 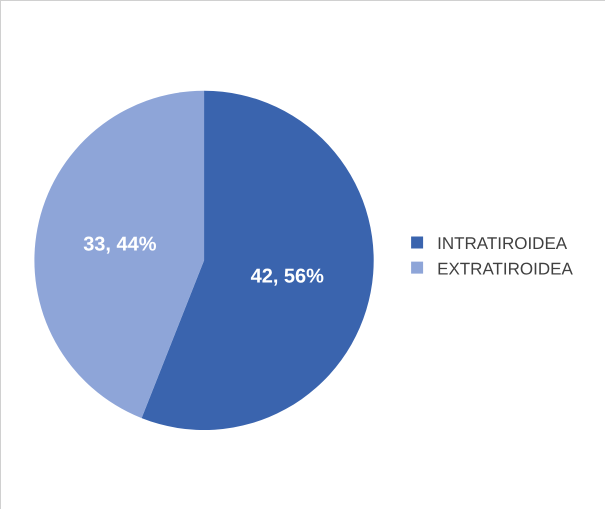 What do you see at coordinates (502, 244) in the screenshot?
I see `legend-label: INTRATIROIDEA` at bounding box center [502, 244].